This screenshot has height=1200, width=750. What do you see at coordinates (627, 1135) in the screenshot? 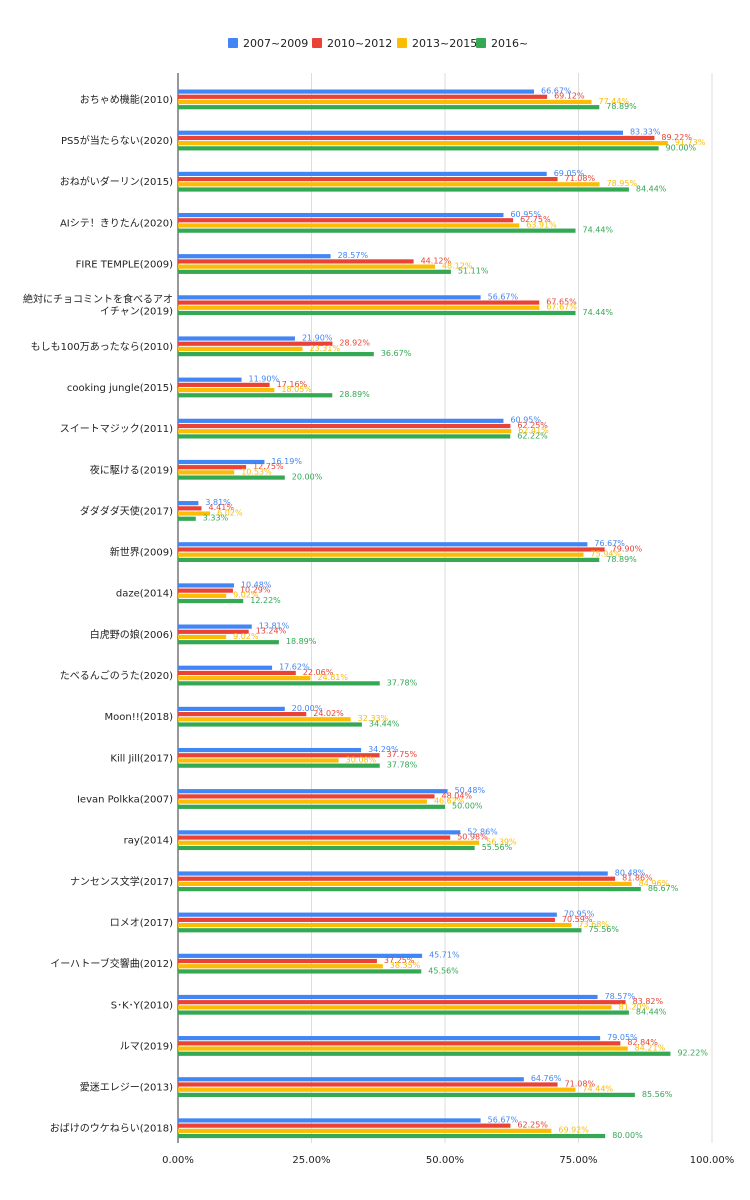
I see `data-label: 80.00%` at bounding box center [627, 1135].